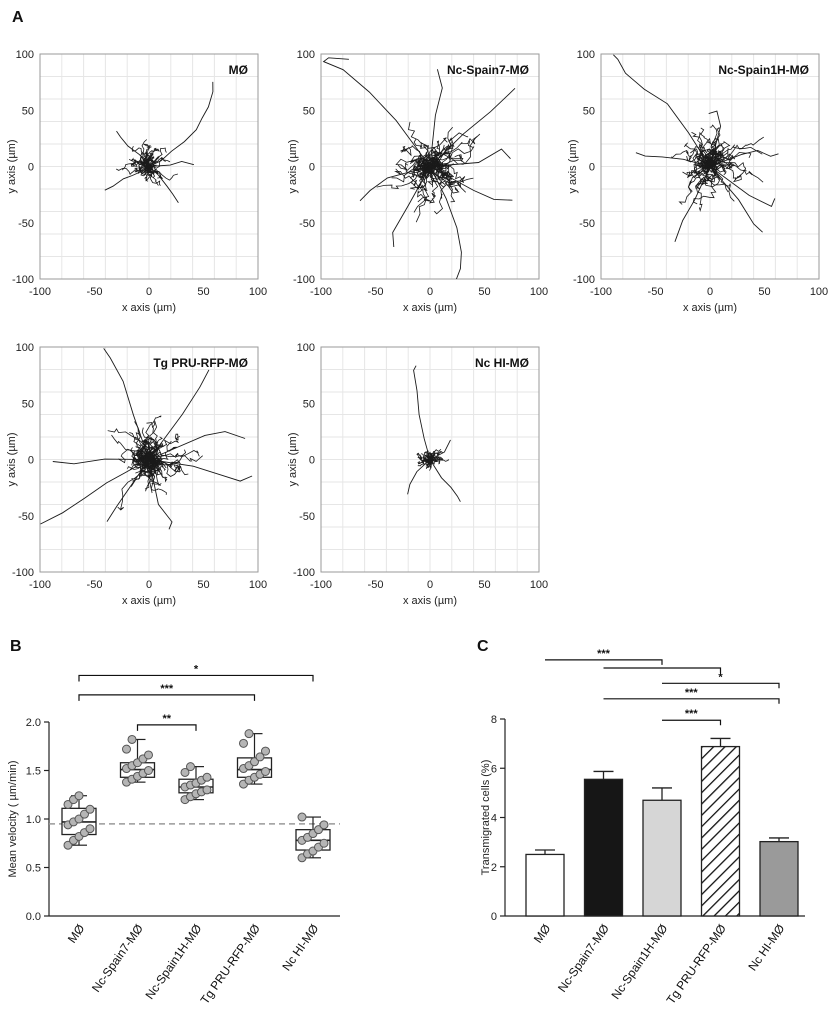 This screenshot has width=829, height=1032. What do you see at coordinates (494, 819) in the screenshot?
I see `y-tick-label: 4` at bounding box center [494, 819].